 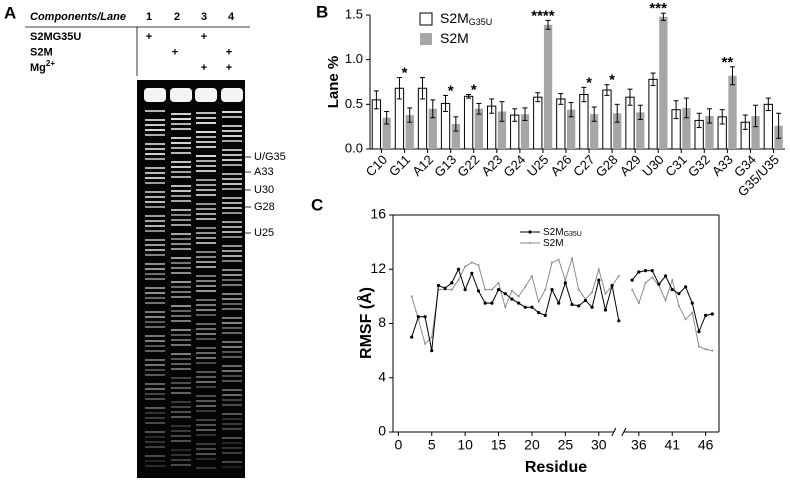 I want to click on band-label: A33, so click(x=264, y=172).